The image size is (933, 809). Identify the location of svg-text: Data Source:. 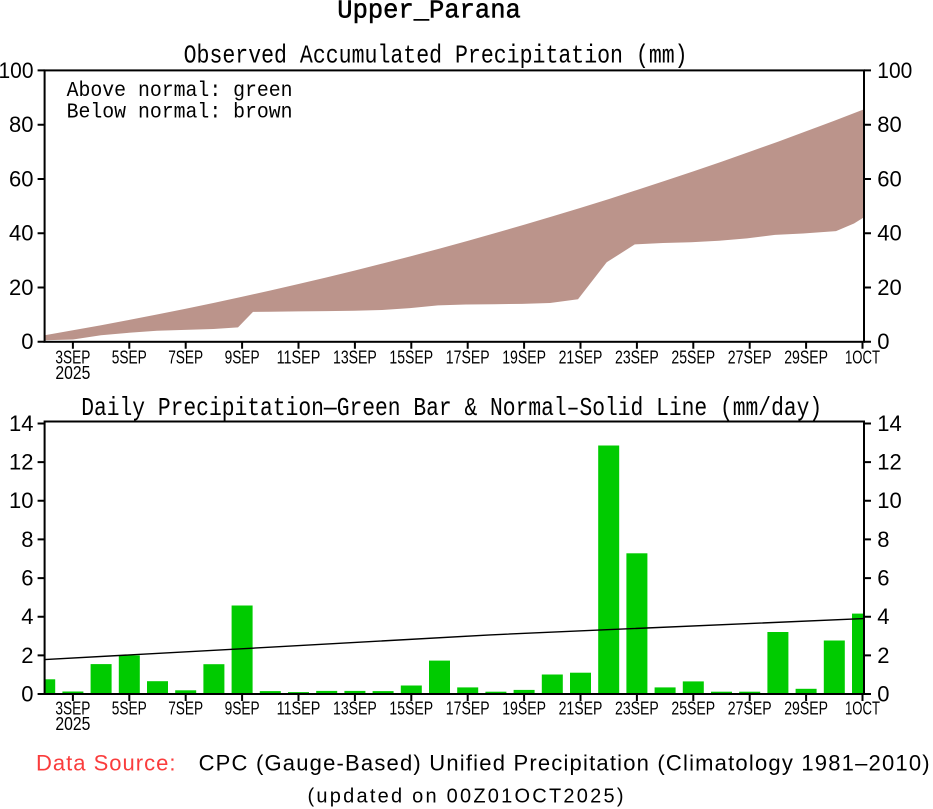
(106, 763).